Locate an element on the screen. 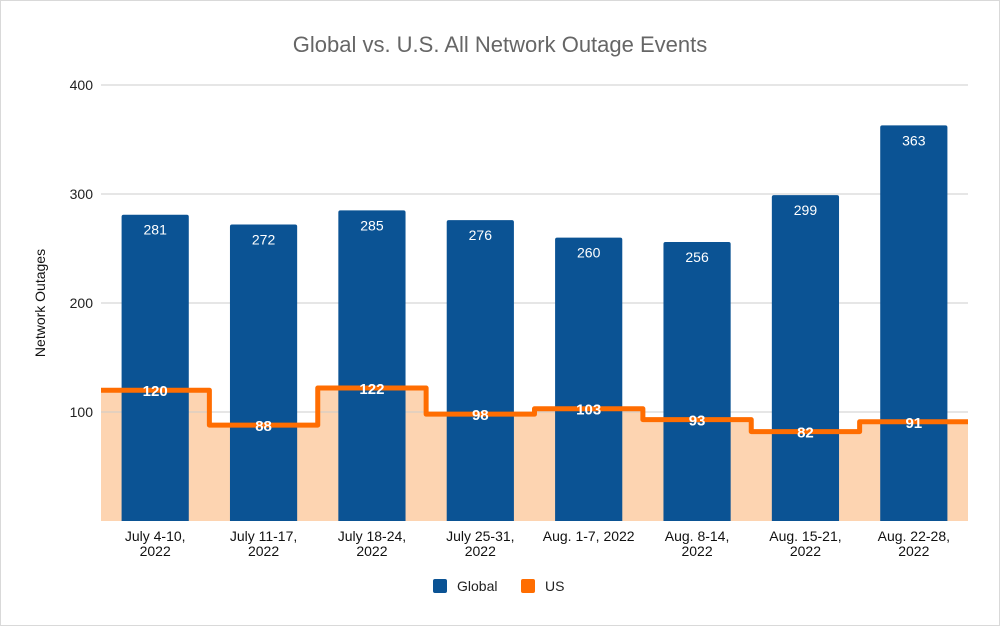 This screenshot has width=1000, height=626. legend: Global US is located at coordinates (498, 586).